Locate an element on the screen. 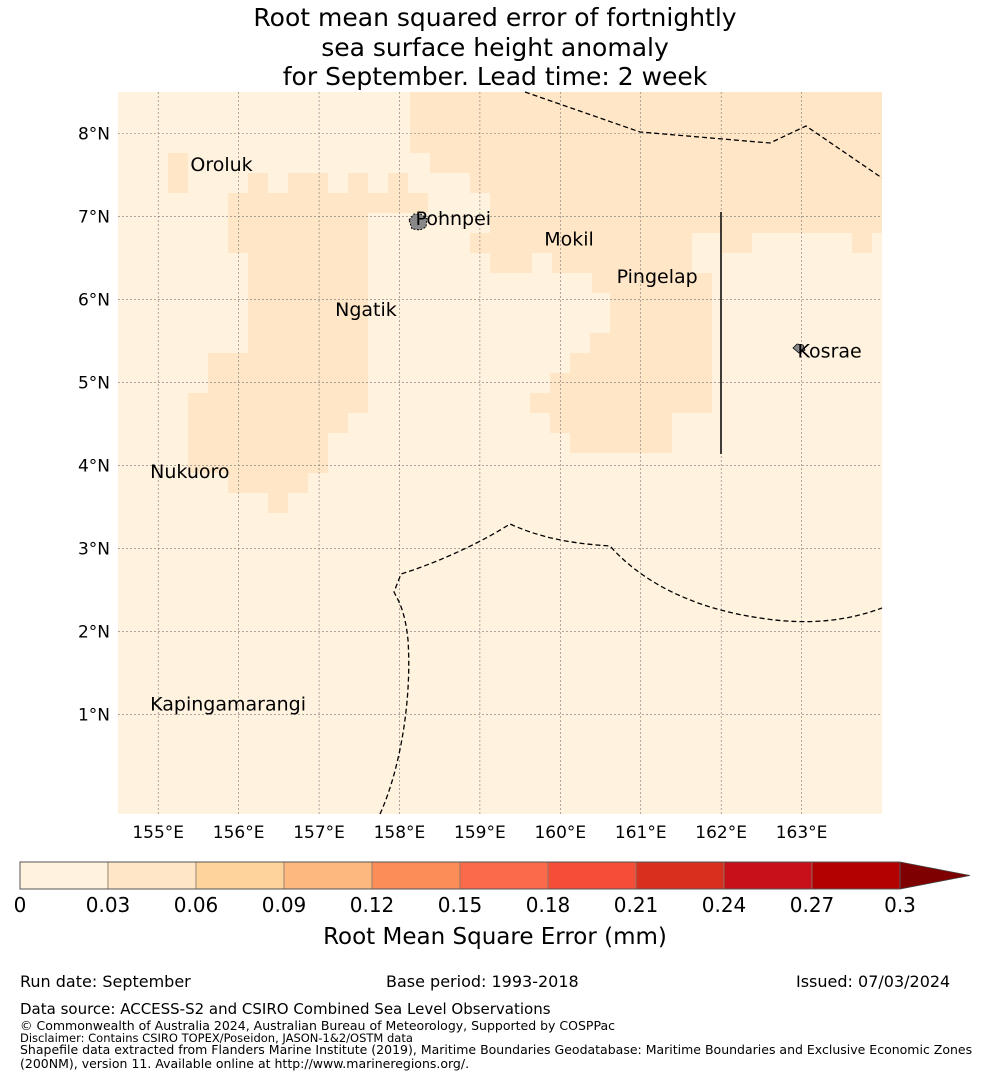  colorbar-extend-arrow is located at coordinates (935, 875).